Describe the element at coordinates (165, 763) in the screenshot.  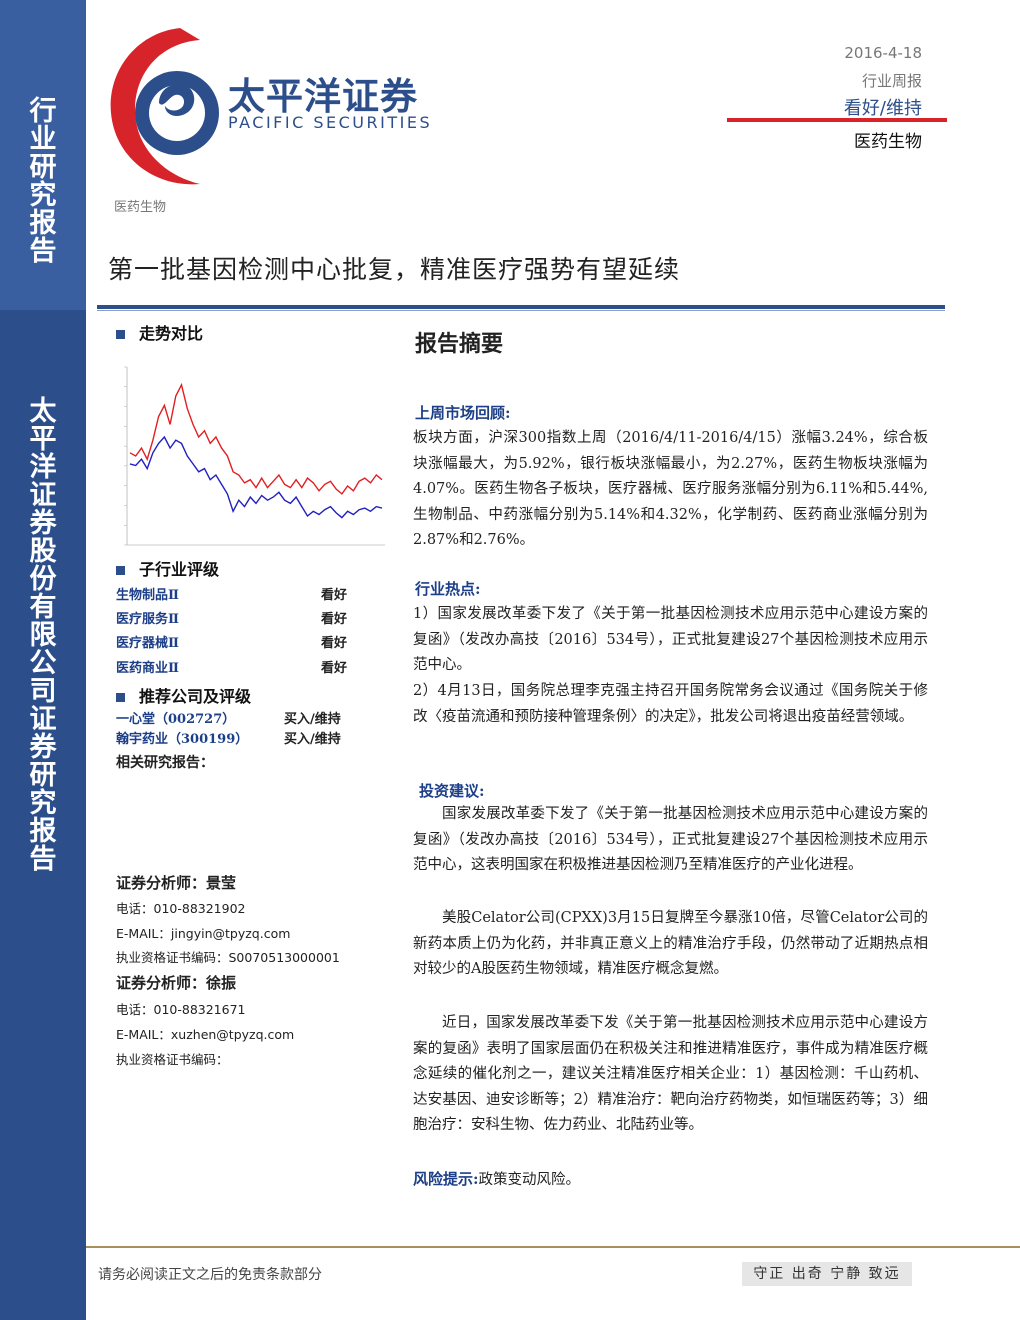
I see `related-reports: 相关研究报告：` at that location.